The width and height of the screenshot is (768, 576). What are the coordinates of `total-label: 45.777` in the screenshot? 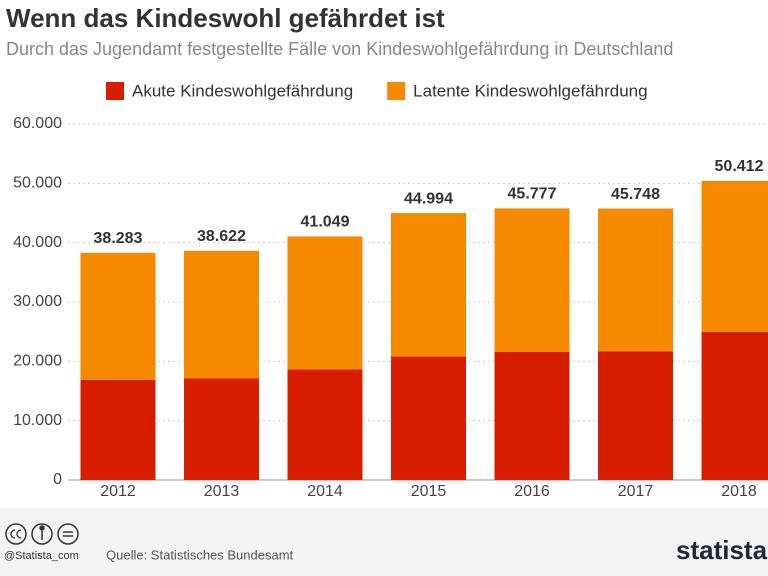 It's located at (532, 194).